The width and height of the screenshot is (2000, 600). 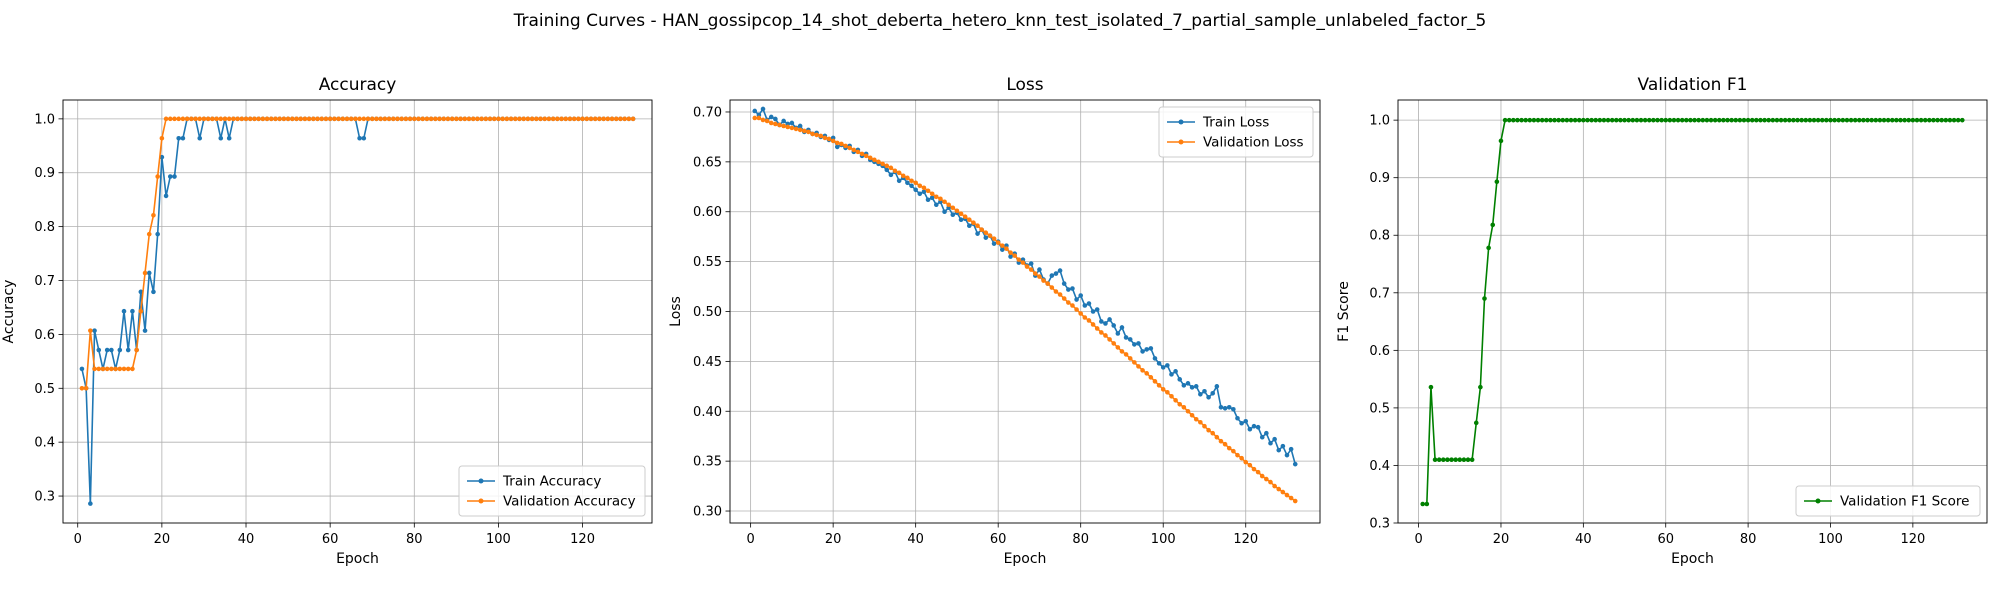 I want to click on y-tick-label: 0.55, so click(x=707, y=262).